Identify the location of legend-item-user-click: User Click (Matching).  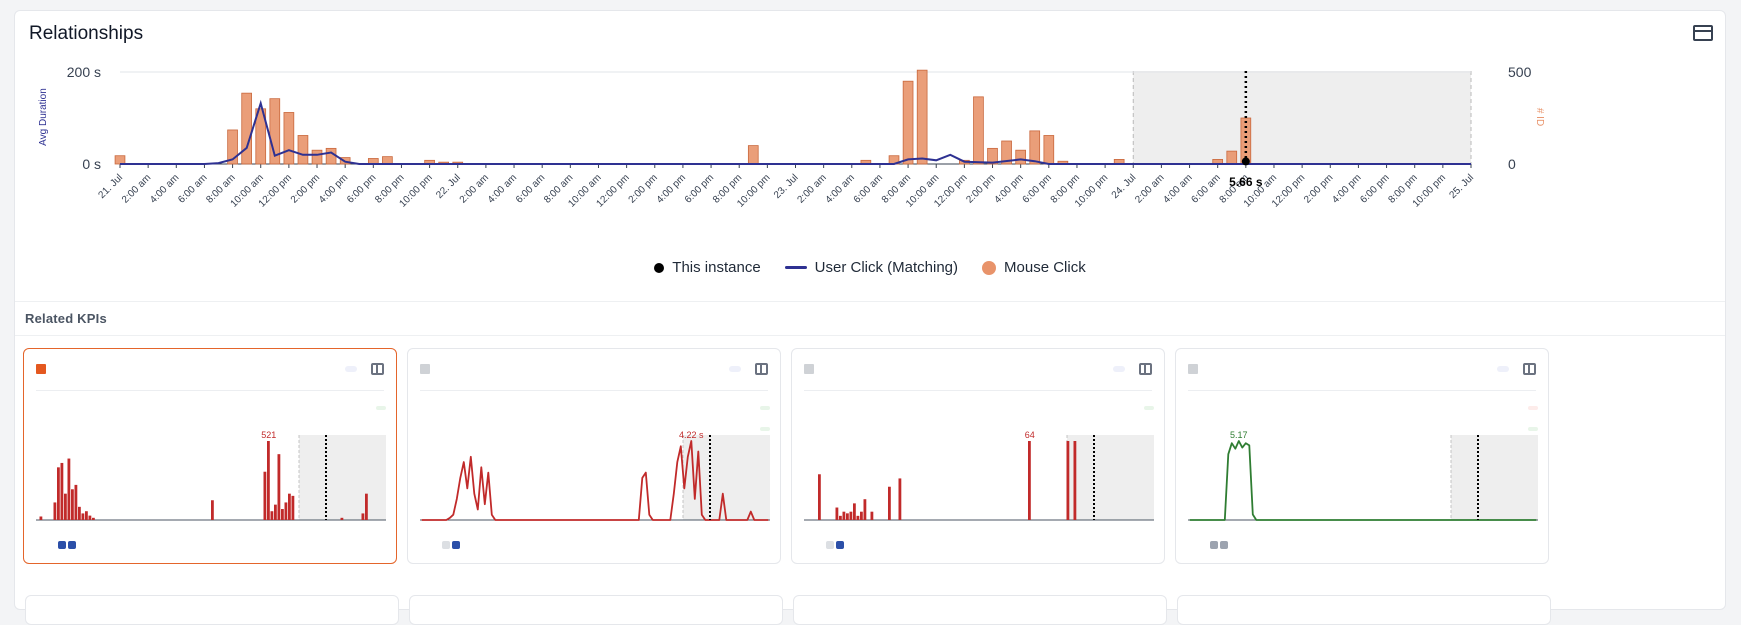
(871, 267).